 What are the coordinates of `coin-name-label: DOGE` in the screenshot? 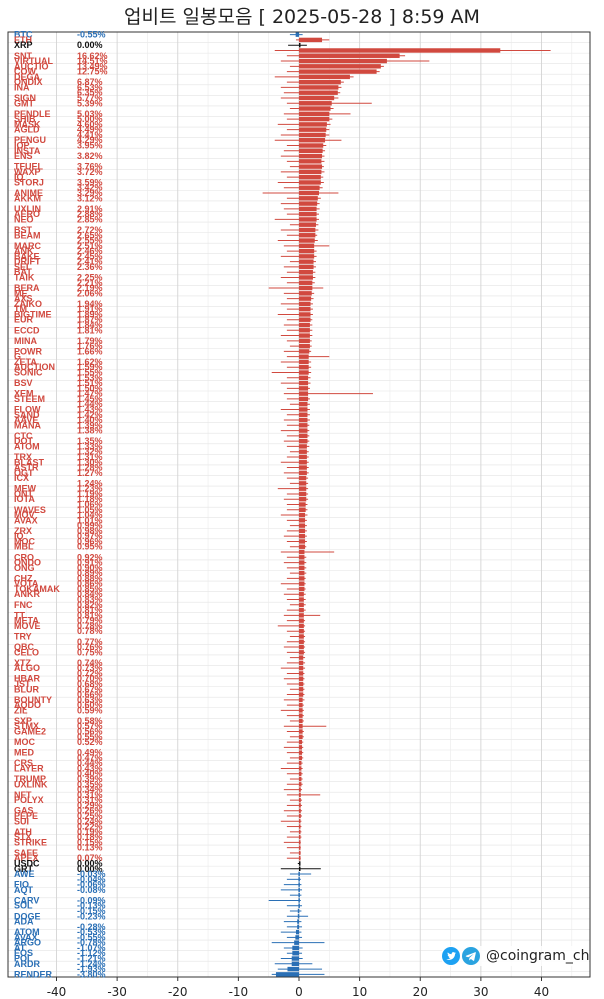 It's located at (27, 916).